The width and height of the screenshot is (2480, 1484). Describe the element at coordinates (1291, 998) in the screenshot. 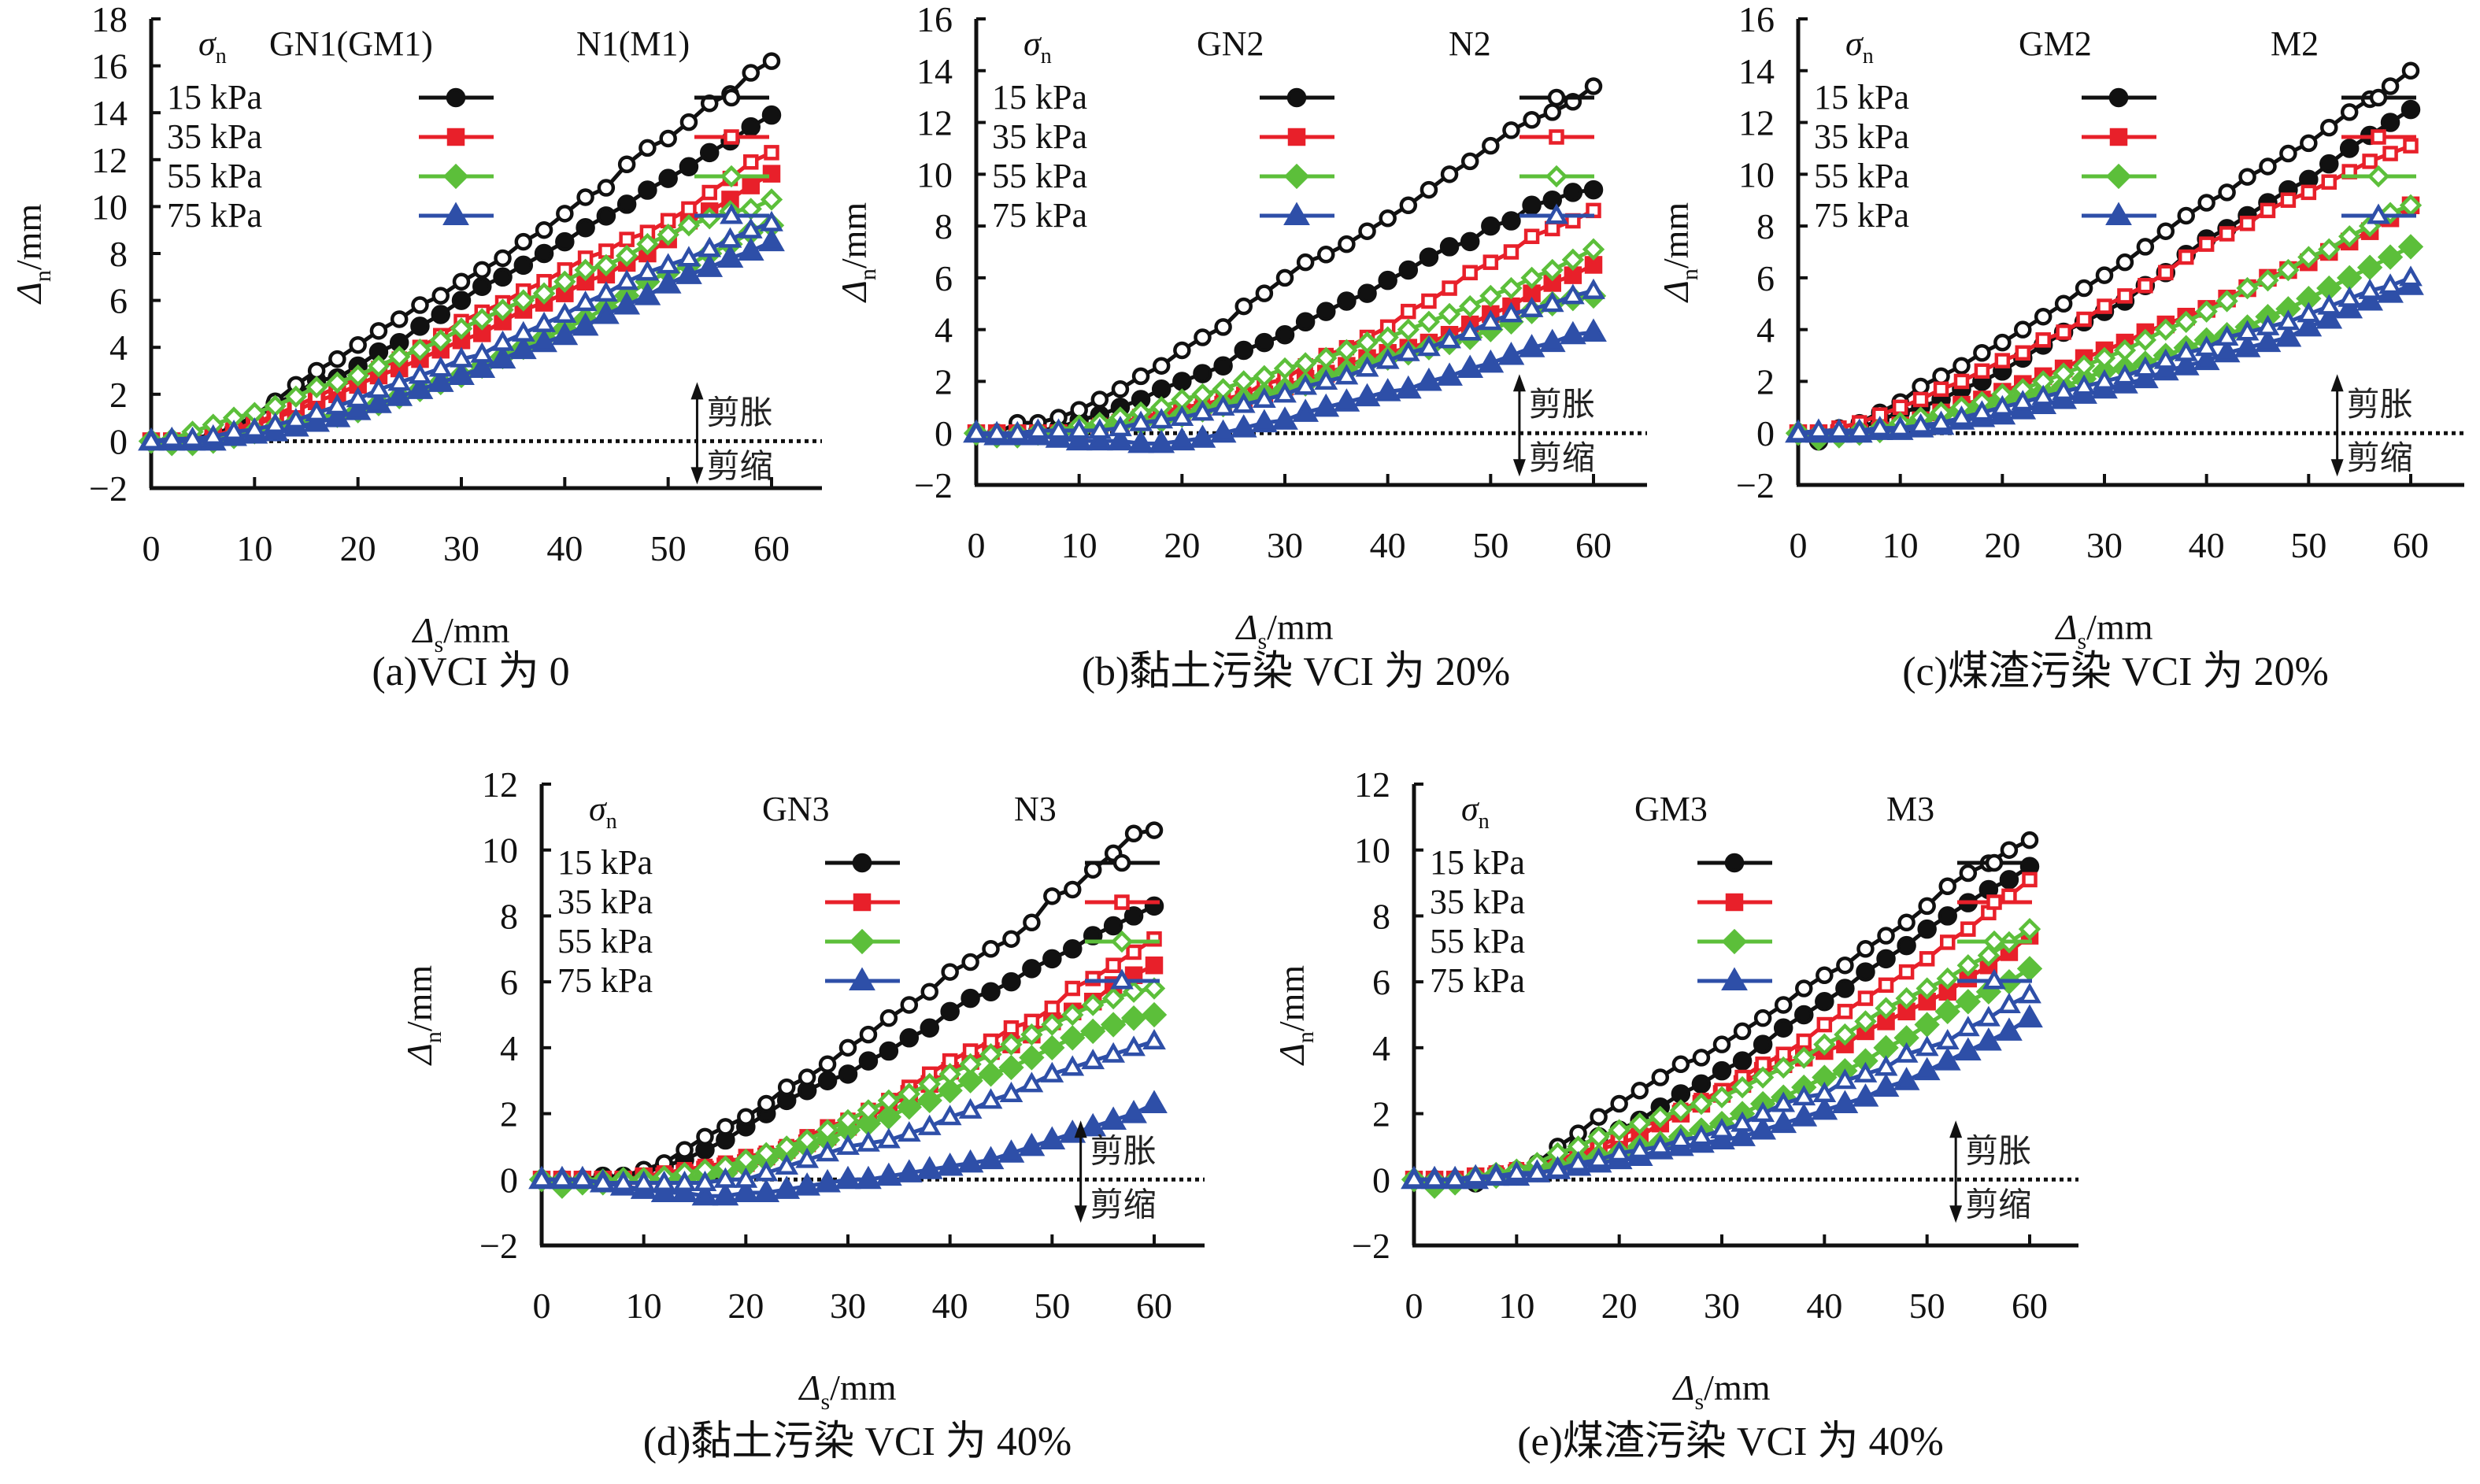

I see `y-axis-unit: /mm` at that location.